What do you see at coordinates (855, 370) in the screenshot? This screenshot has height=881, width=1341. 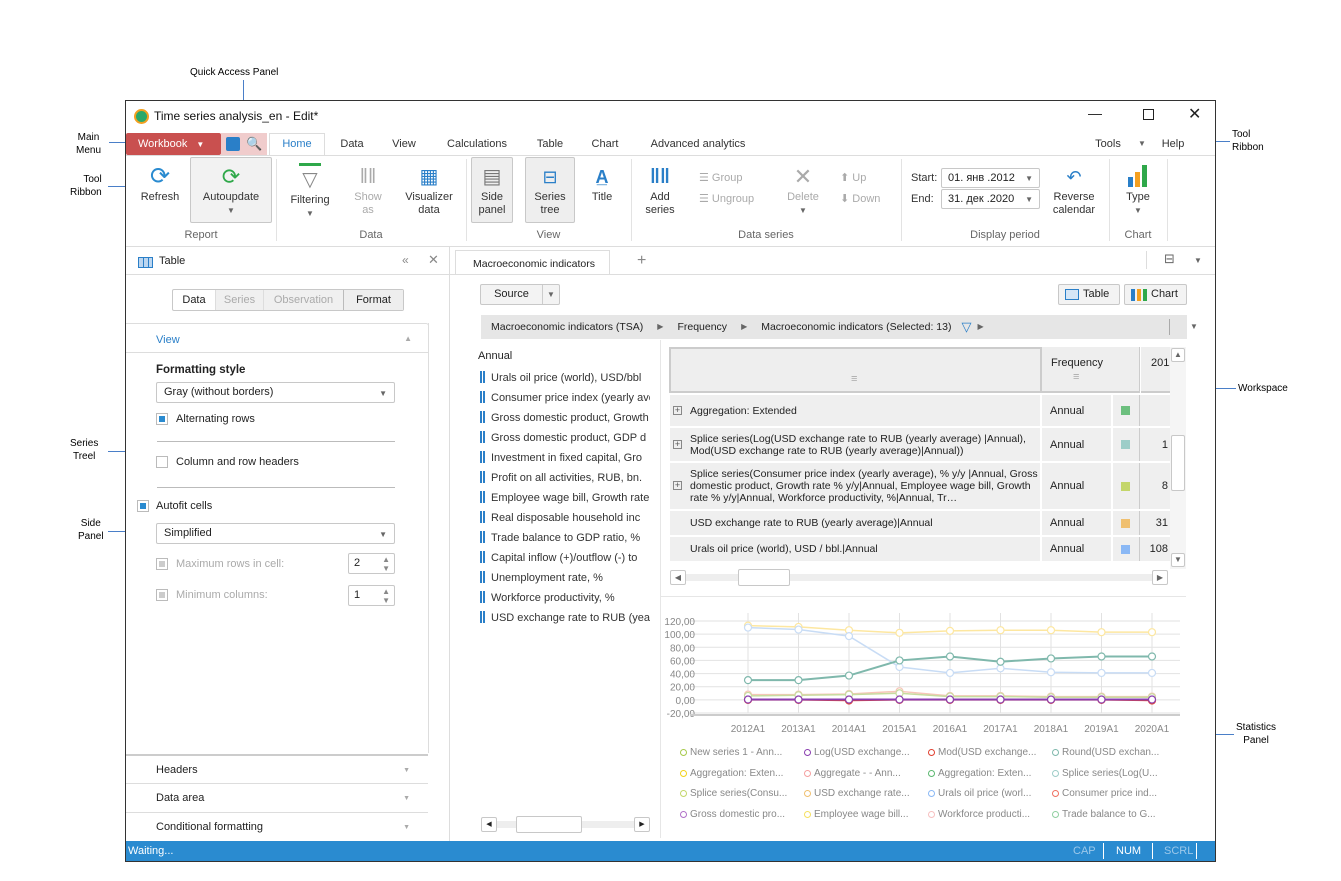 I see `table-header-name: ≡` at bounding box center [855, 370].